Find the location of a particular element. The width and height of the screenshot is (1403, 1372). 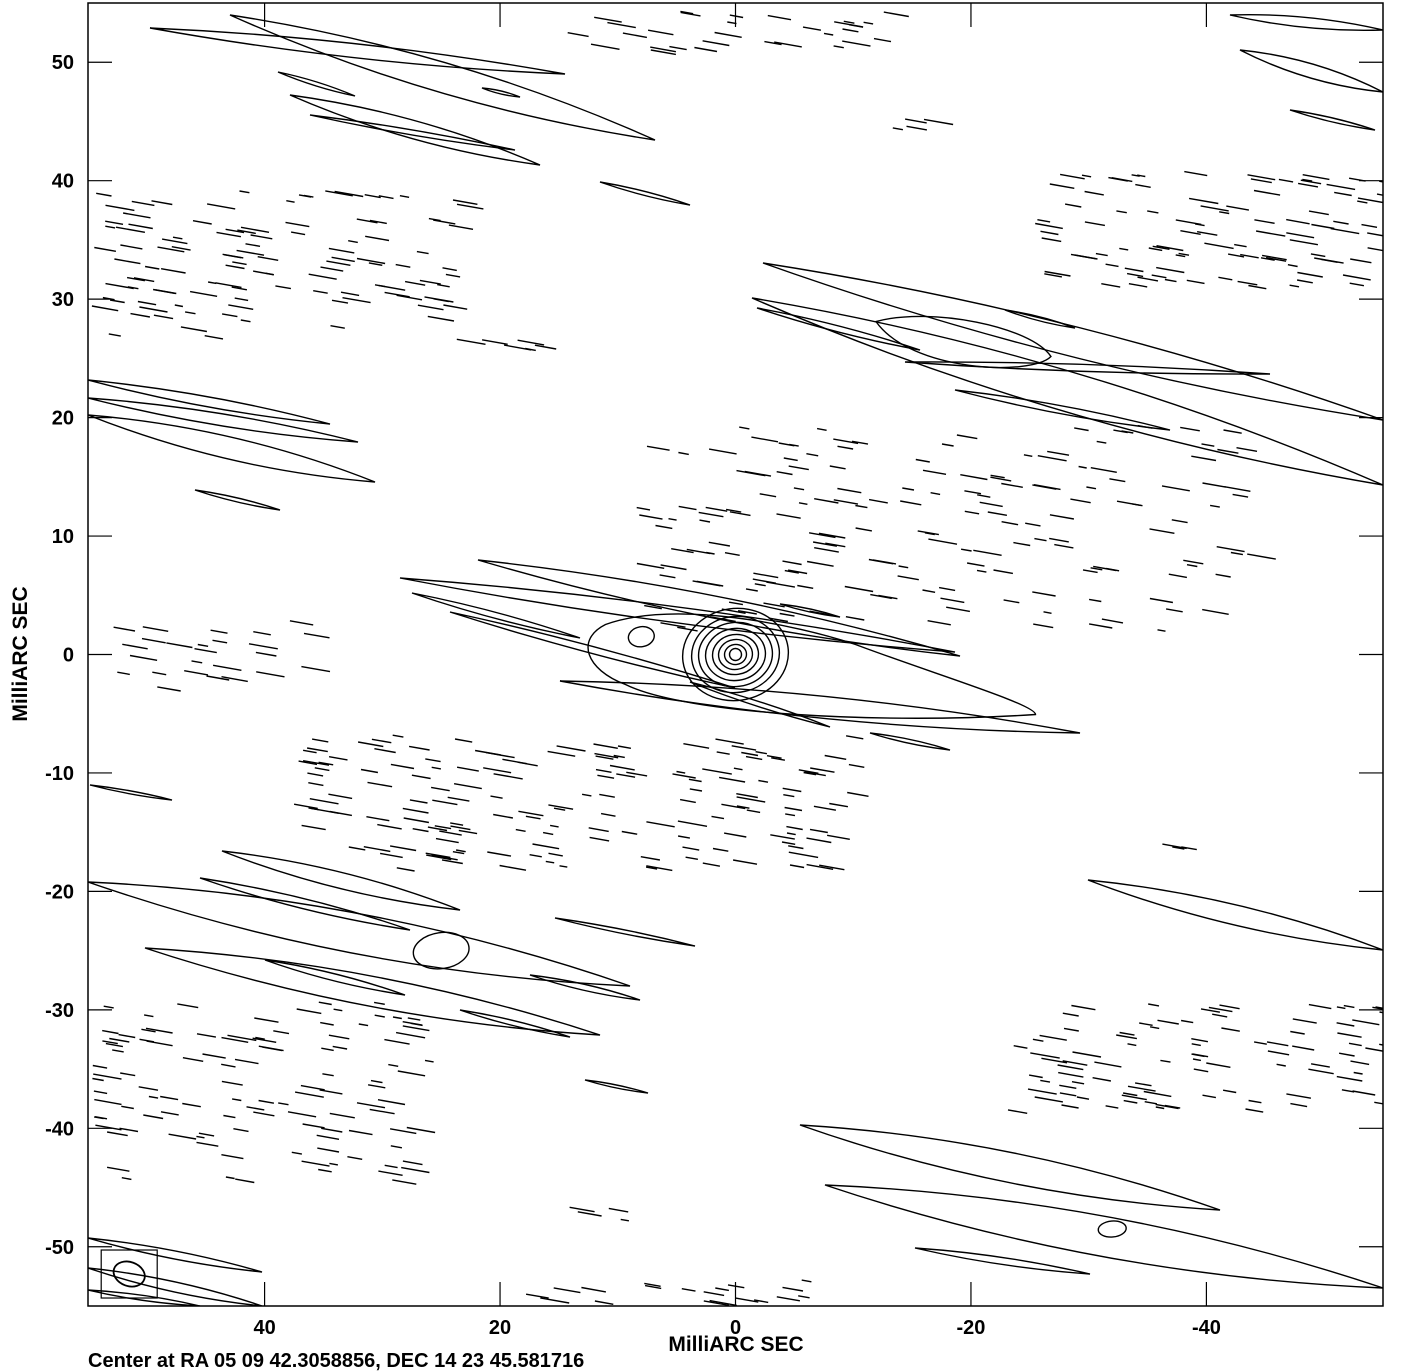

x-tick-label: 40 is located at coordinates (264, 1328).